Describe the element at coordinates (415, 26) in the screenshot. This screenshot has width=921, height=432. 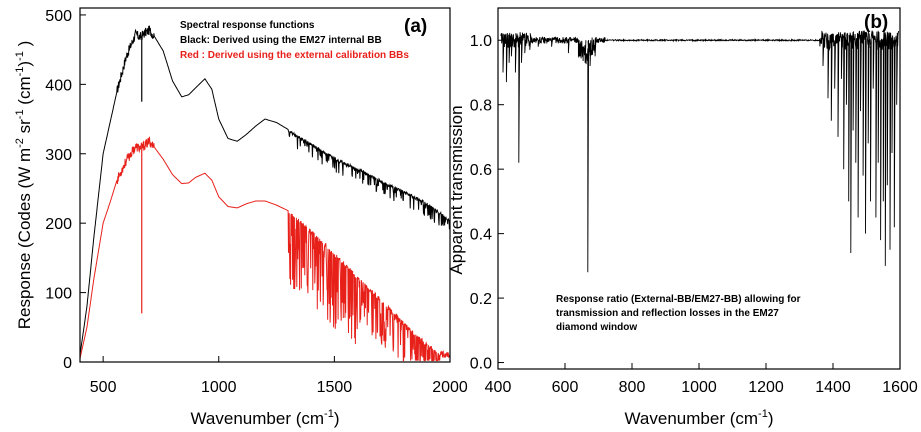
I see `panel-label-a: (a)` at that location.